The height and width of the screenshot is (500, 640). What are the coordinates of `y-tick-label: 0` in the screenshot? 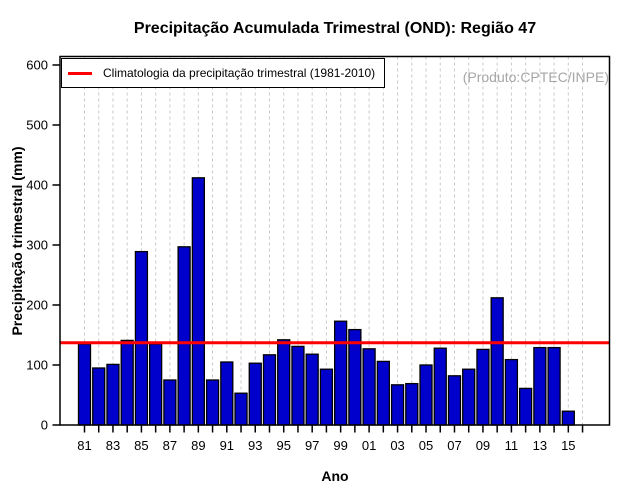 It's located at (44, 425).